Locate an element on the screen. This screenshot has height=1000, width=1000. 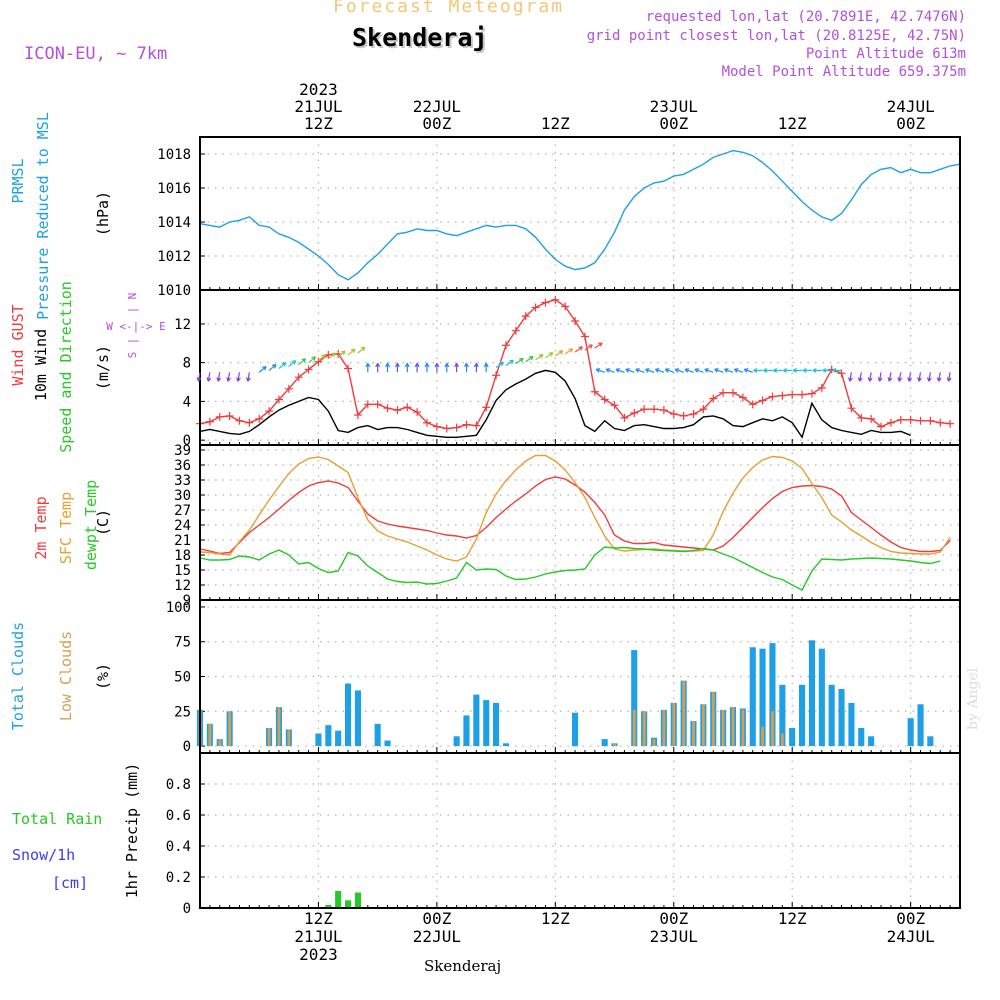
ytick-label-temperature: 12 is located at coordinates (182, 586).